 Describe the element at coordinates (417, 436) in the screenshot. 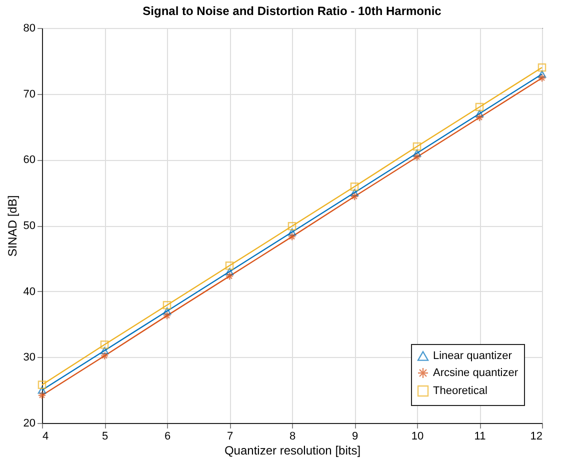

I see `x-tick-label: 10` at that location.